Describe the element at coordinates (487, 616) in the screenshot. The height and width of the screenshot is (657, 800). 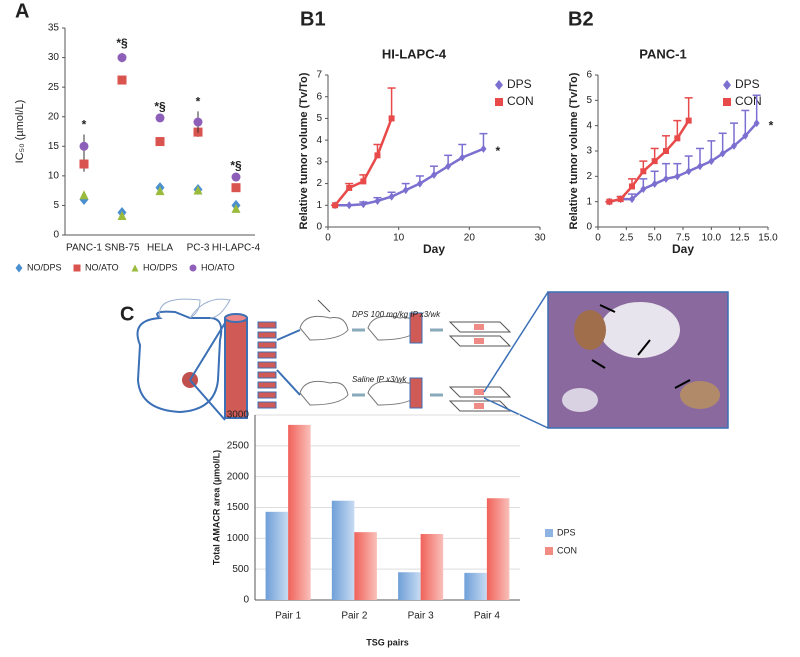
I see `x-tick-label: Pair 4` at that location.